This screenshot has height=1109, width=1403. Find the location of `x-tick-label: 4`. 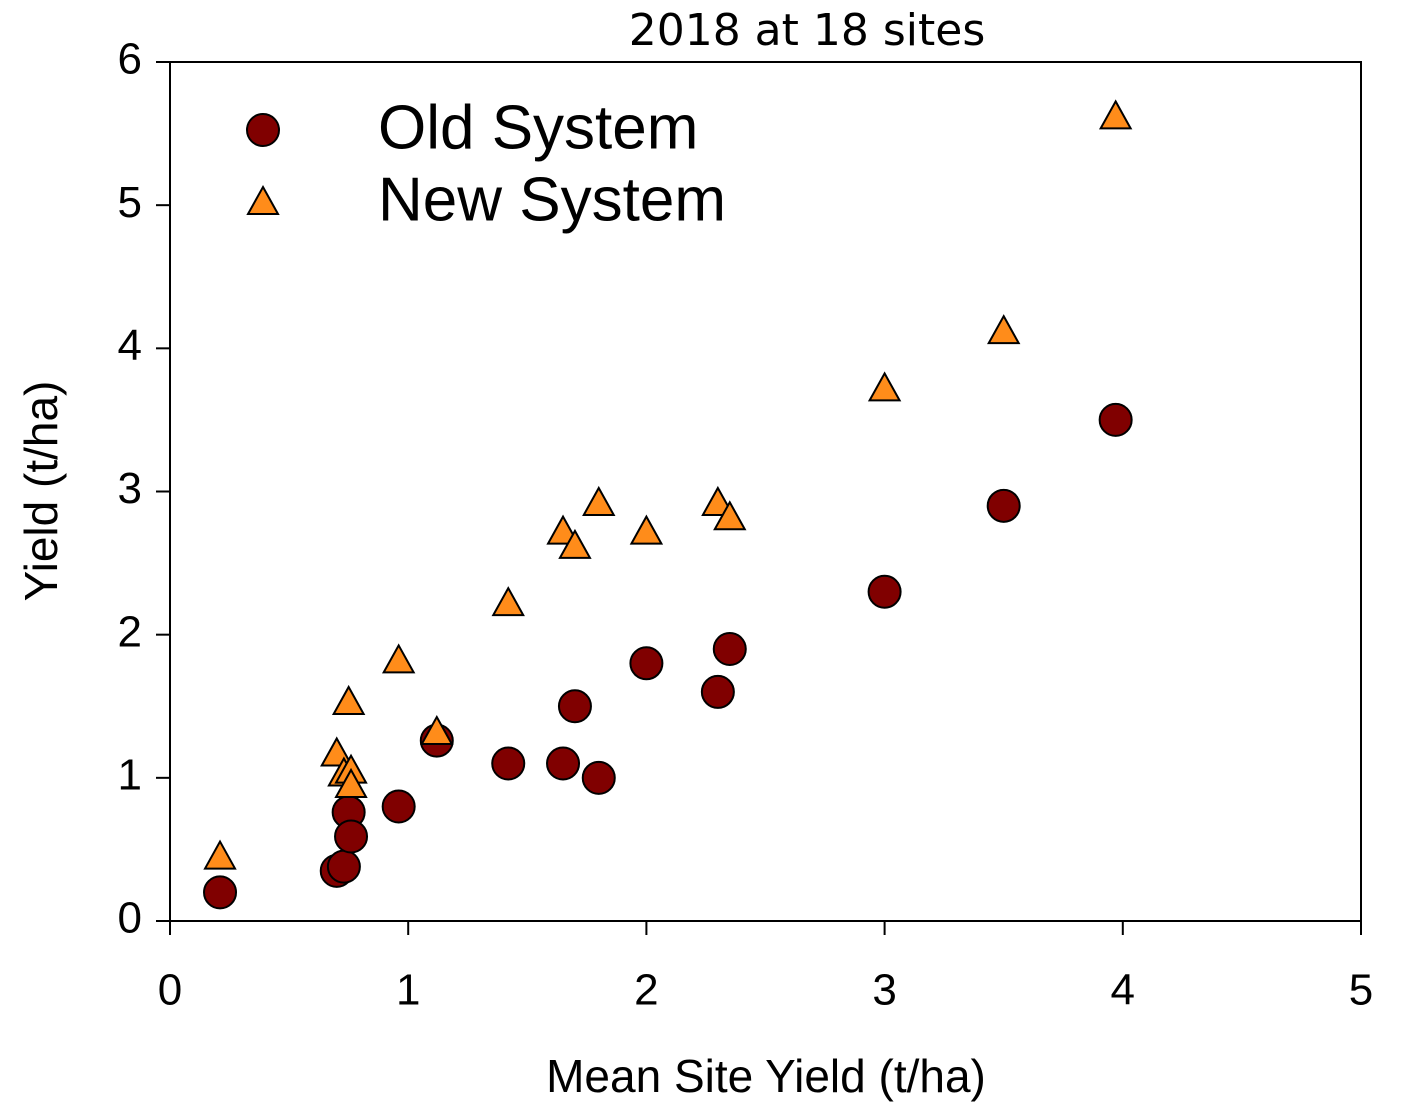

x-tick-label: 4 is located at coordinates (1123, 990).